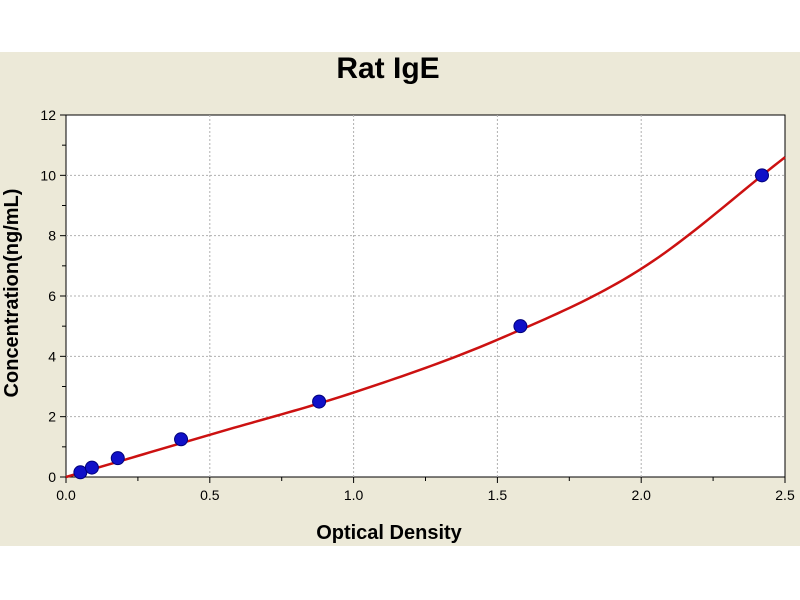  What do you see at coordinates (52, 236) in the screenshot?
I see `y-tick-label: 8` at bounding box center [52, 236].